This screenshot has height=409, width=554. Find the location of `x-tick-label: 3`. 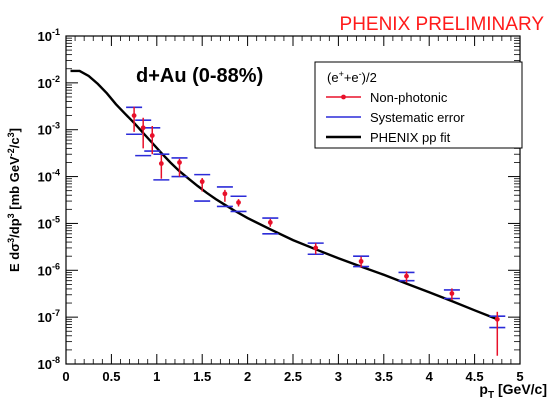

x-tick-label: 3 is located at coordinates (338, 376).